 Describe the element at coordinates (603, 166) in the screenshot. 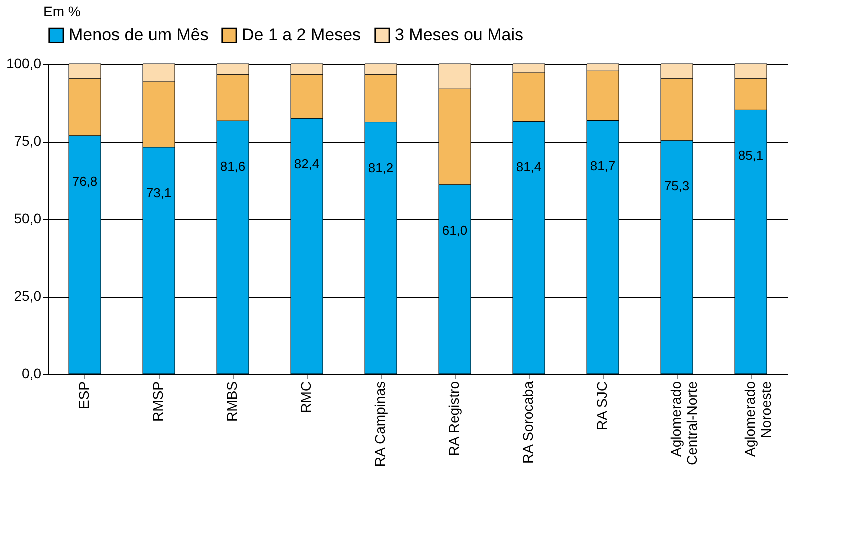

I see `data-label: 81,7` at that location.